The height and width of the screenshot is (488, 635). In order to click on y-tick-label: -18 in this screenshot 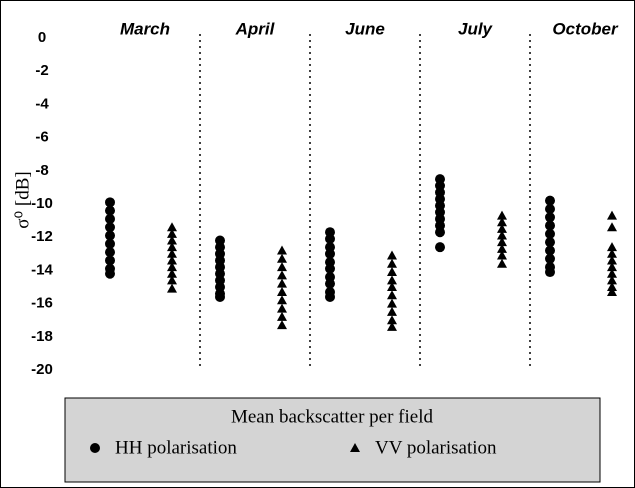, I will do `click(42, 336)`.